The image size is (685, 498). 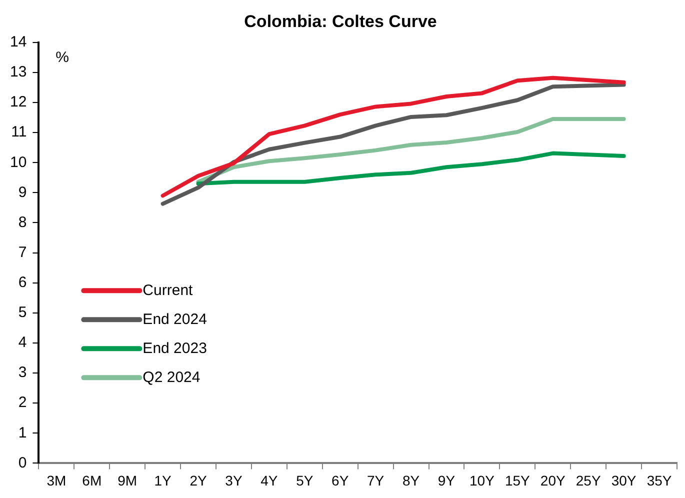 What do you see at coordinates (168, 290) in the screenshot?
I see `legend-label: Current` at bounding box center [168, 290].